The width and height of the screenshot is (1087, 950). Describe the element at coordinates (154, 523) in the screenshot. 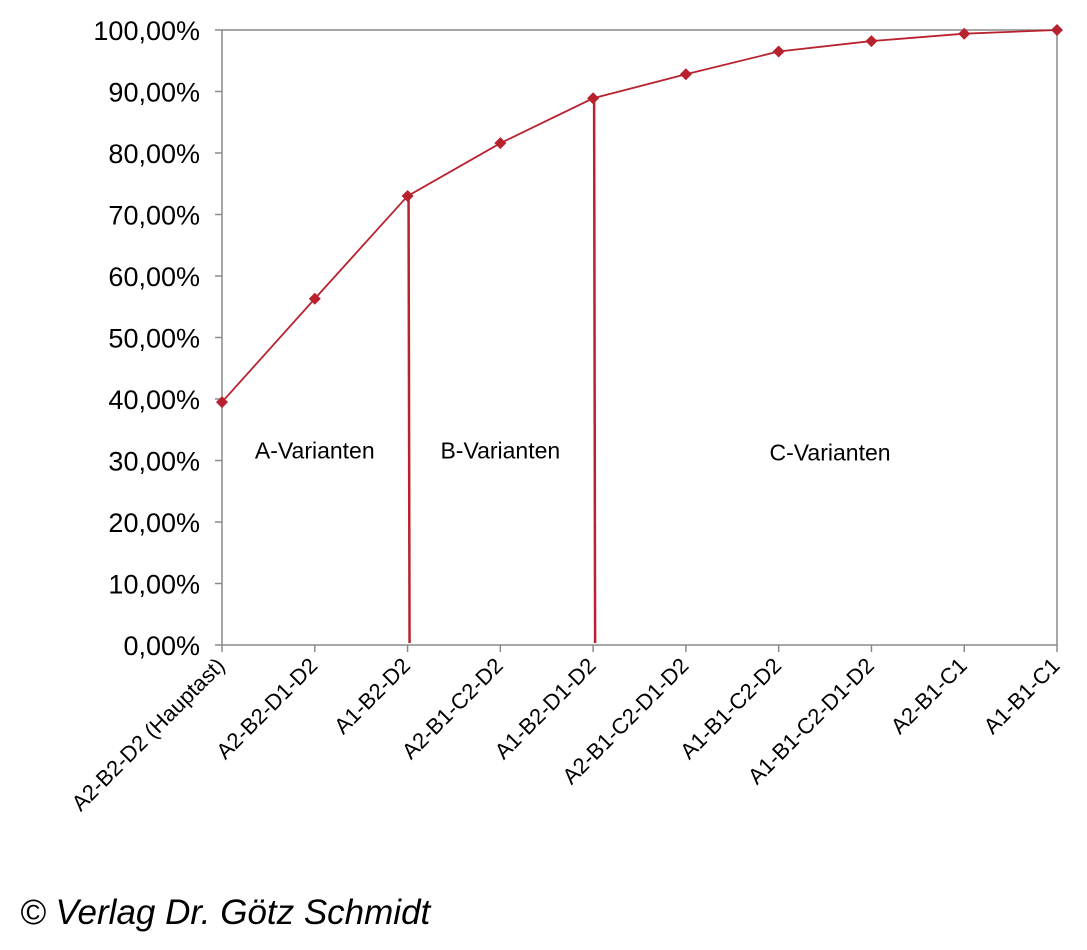

I see `y-tick-label: 20,00%` at that location.